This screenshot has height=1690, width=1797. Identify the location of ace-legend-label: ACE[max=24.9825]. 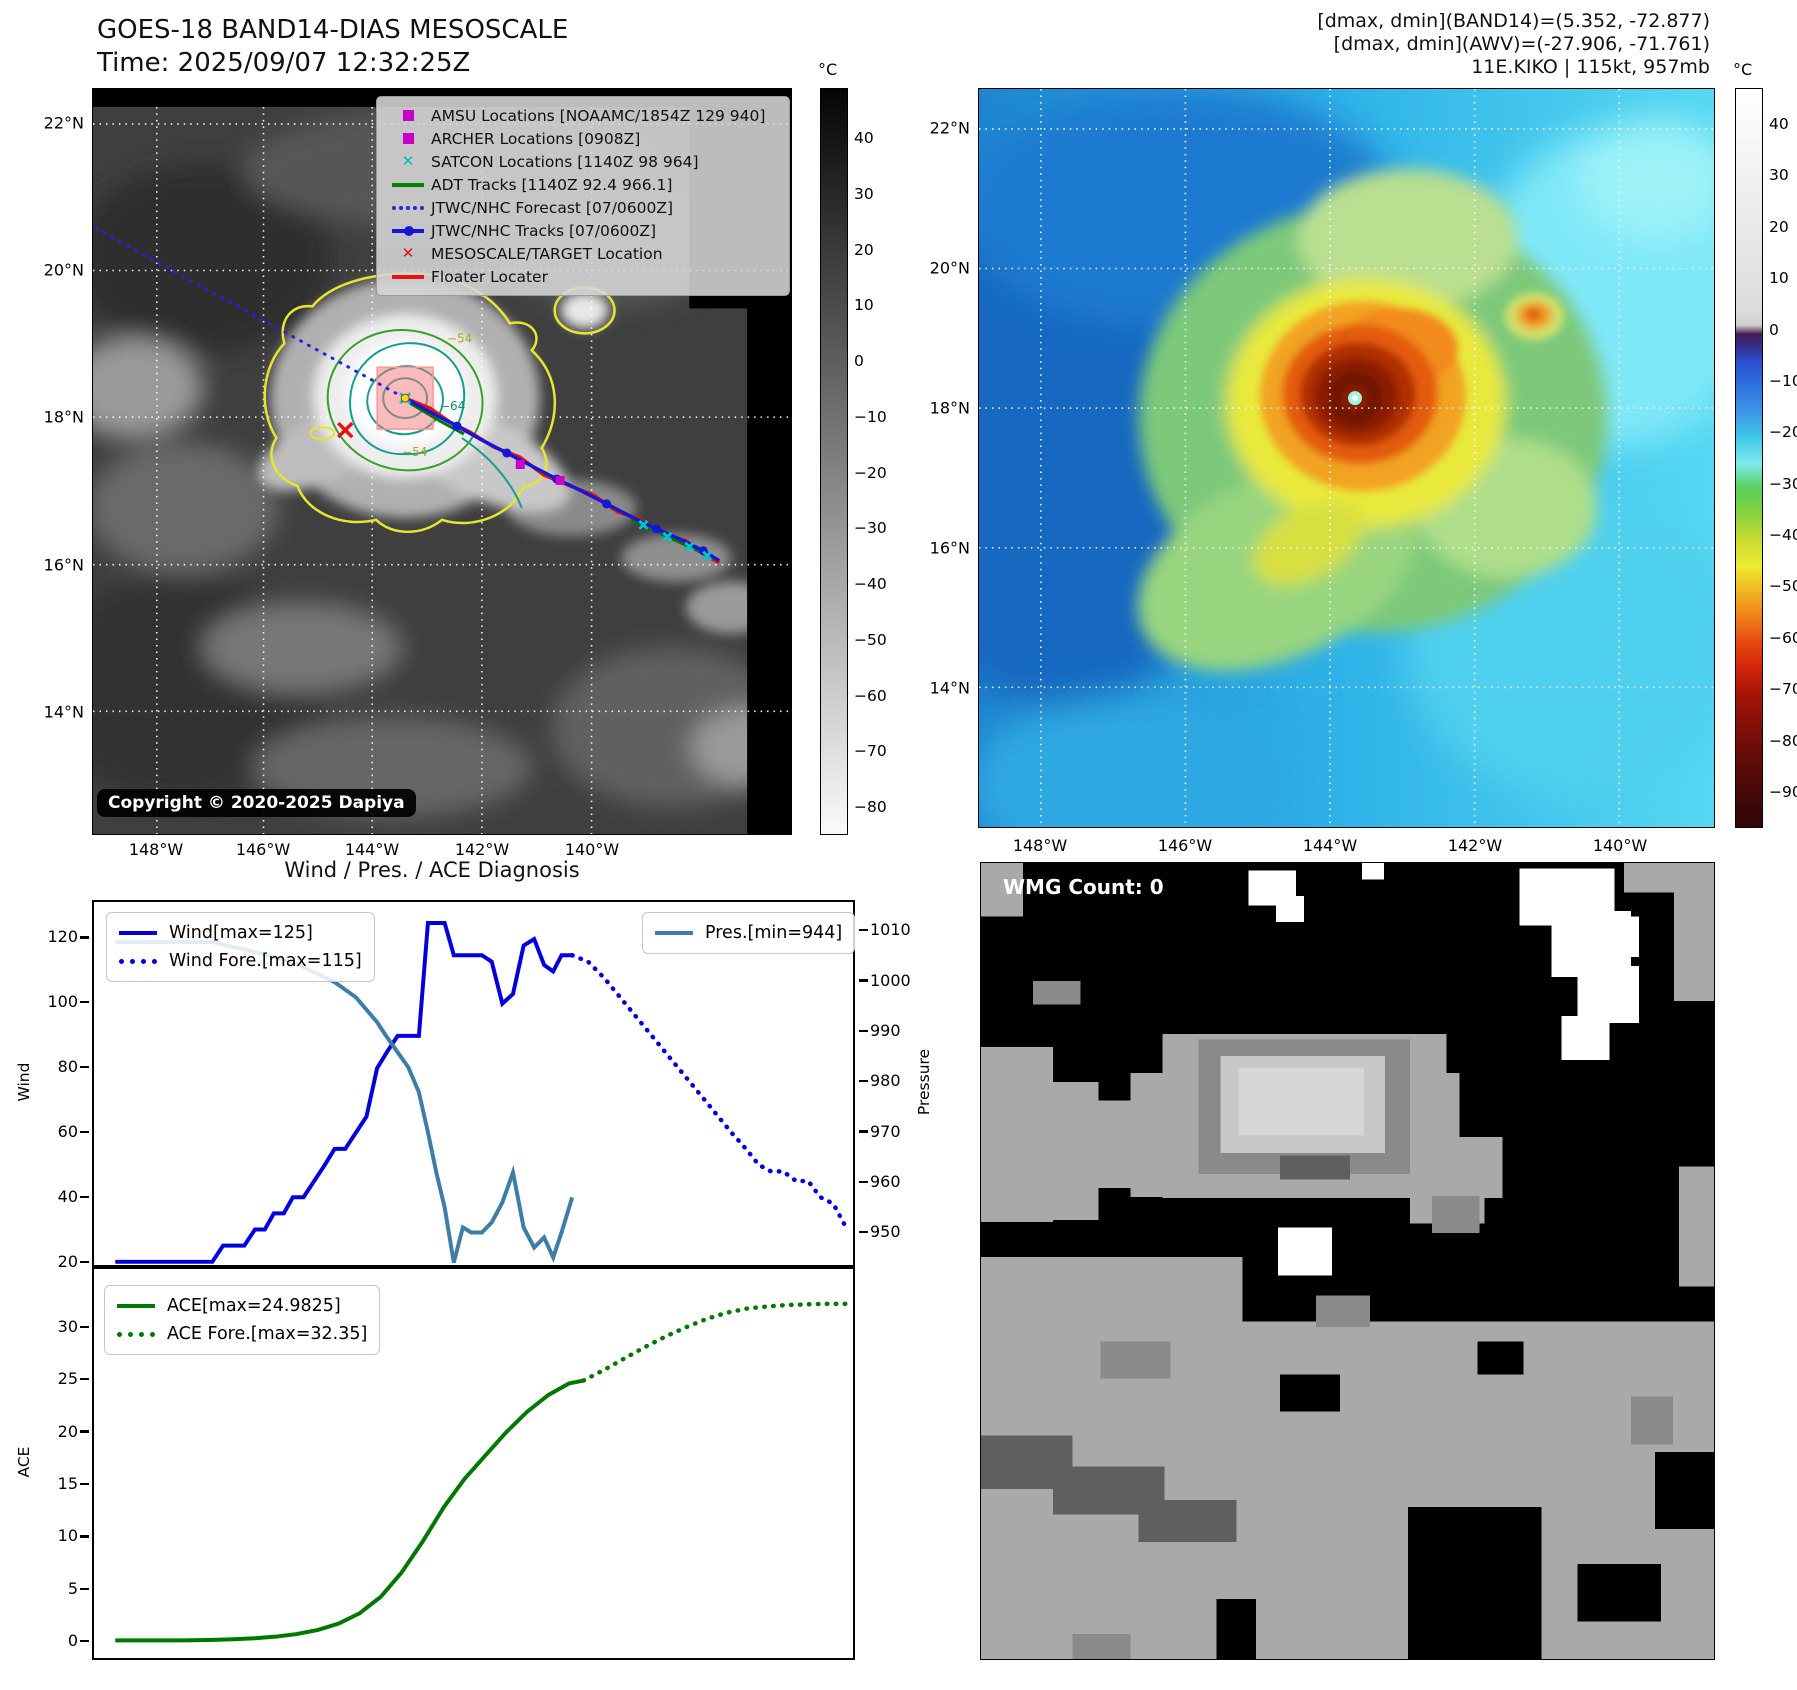
(254, 1306).